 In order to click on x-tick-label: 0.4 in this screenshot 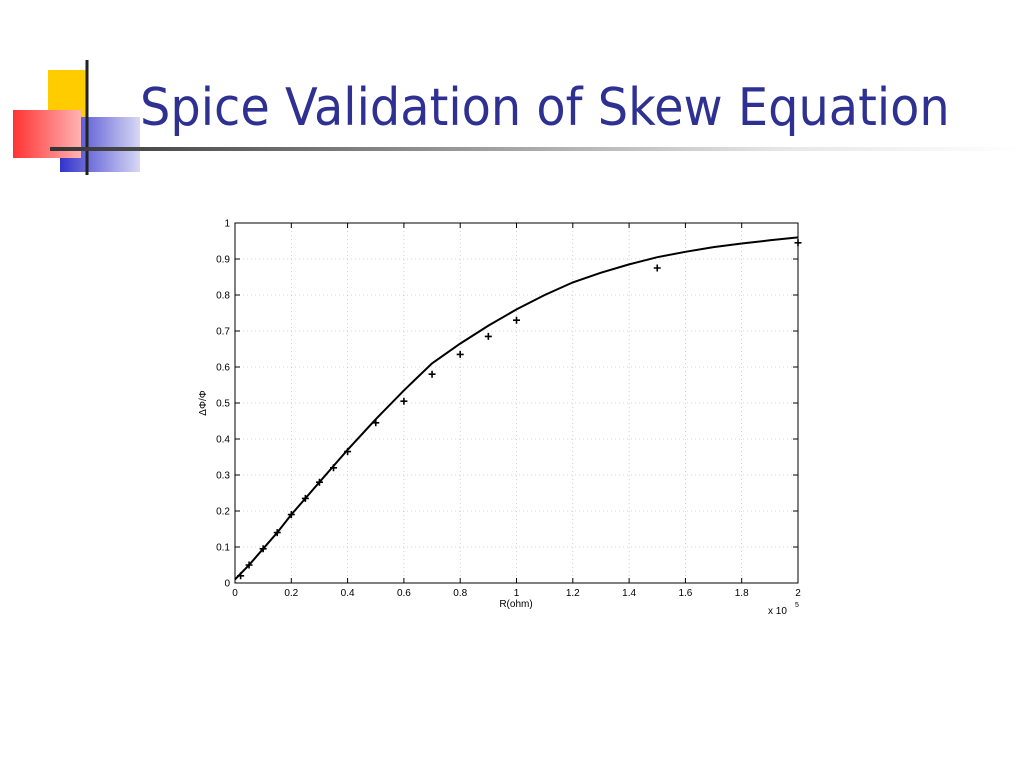, I will do `click(348, 593)`.